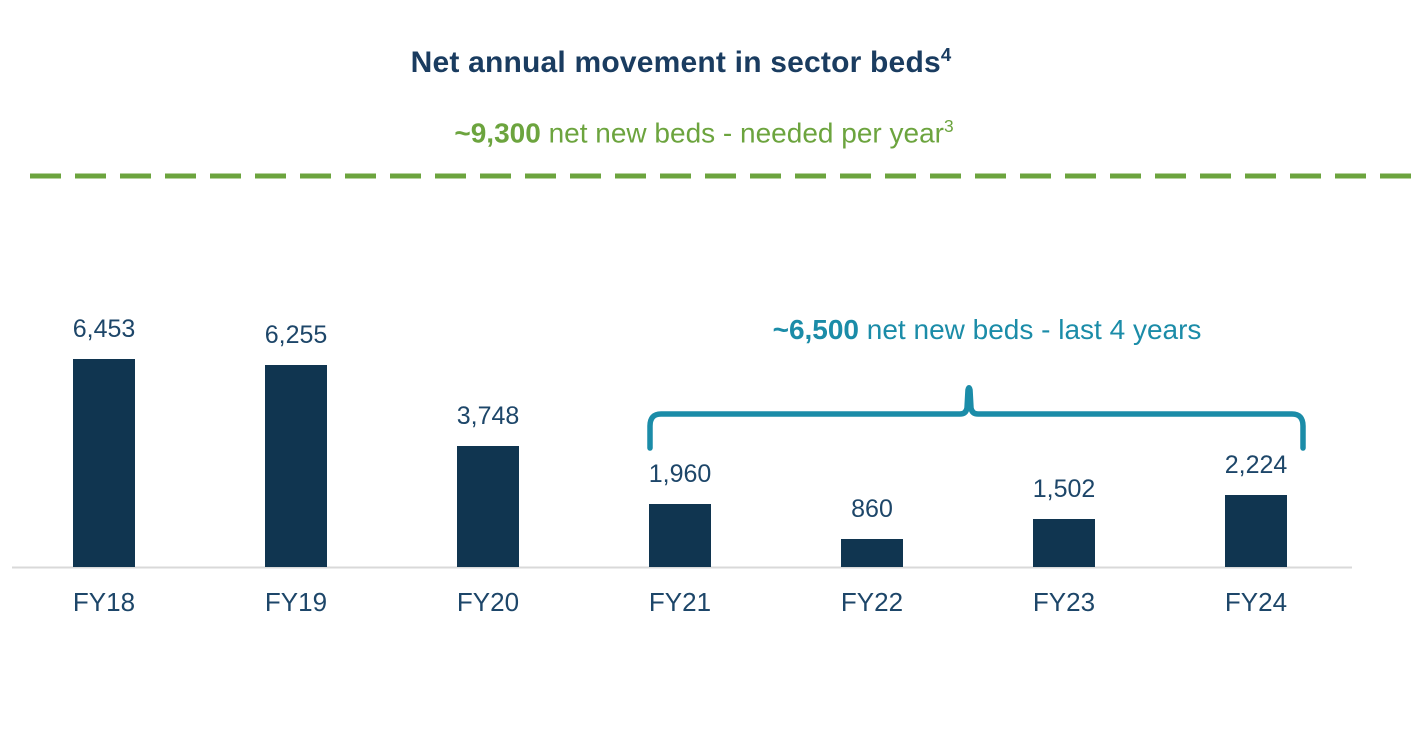  What do you see at coordinates (1064, 489) in the screenshot?
I see `value-label-FY23: 1,502` at bounding box center [1064, 489].